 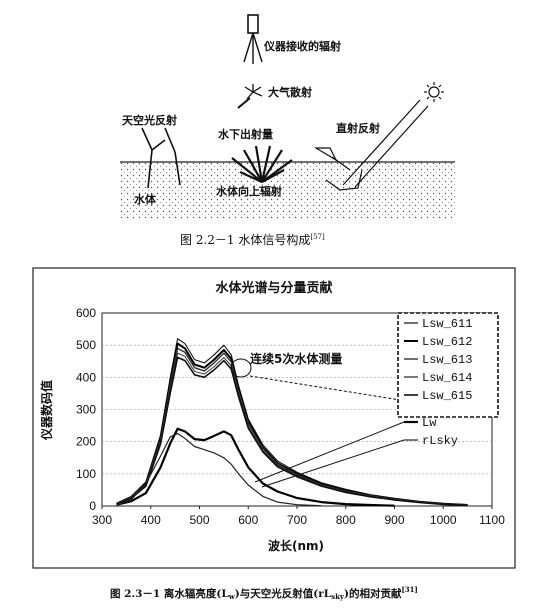 I want to click on sky-reflection-label: 天空光反射, so click(x=149, y=120).